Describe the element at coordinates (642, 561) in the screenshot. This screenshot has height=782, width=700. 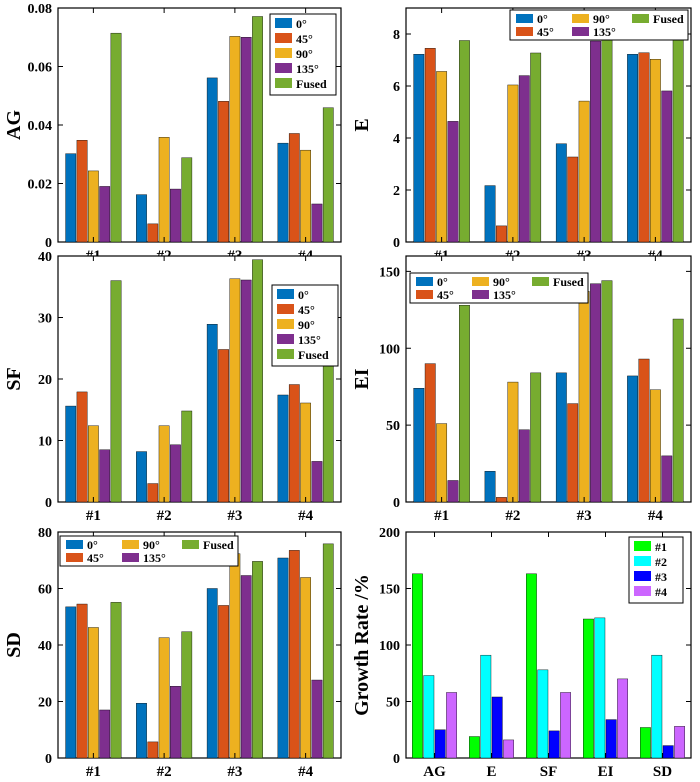
I see `legend-swatch-g2` at that location.